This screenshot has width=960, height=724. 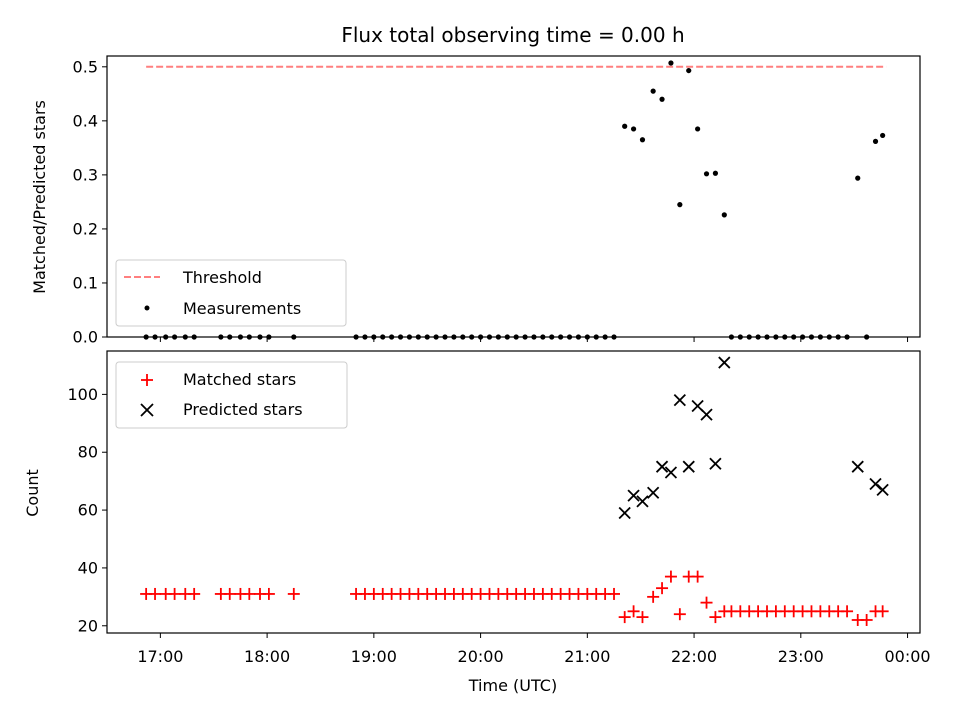 What do you see at coordinates (267, 656) in the screenshot?
I see `bottom-xtick-label: 18:00` at bounding box center [267, 656].